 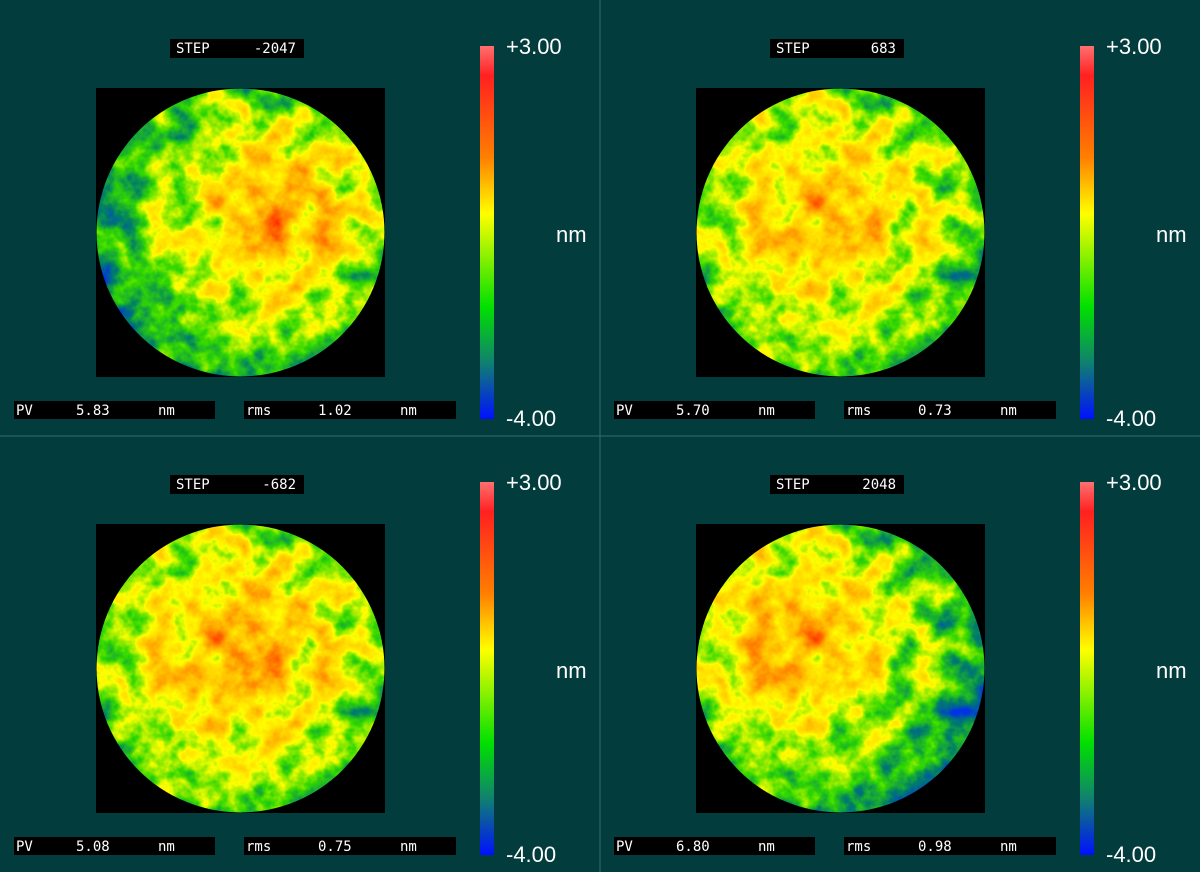 What do you see at coordinates (93, 847) in the screenshot?
I see `pv-value: 5.08` at bounding box center [93, 847].